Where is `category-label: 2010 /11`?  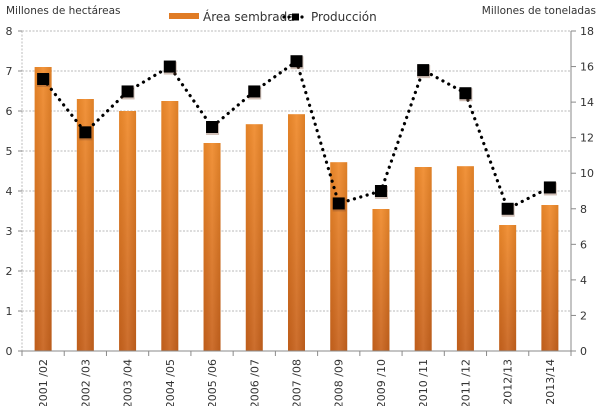
category-label: 2010 /11 is located at coordinates (423, 382).